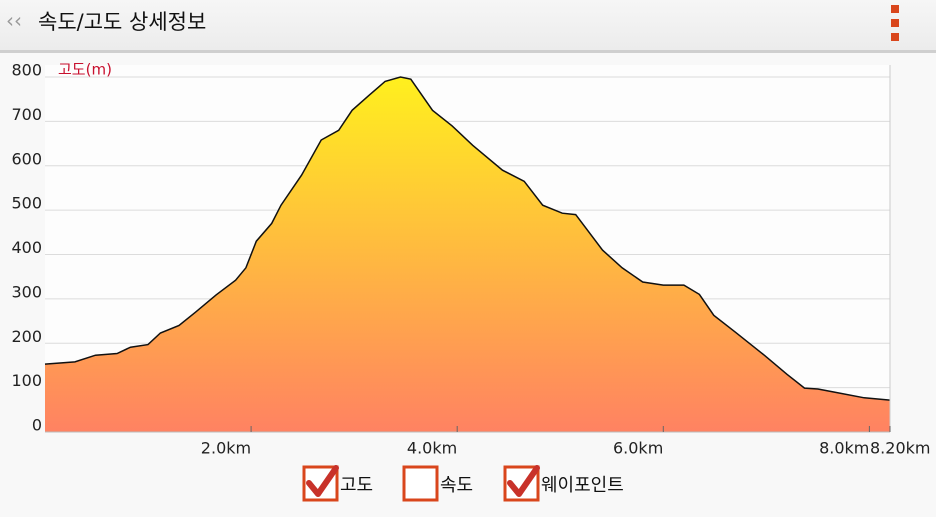 This screenshot has width=936, height=517. I want to click on header-title: 속도/고도 상세정보, so click(122, 22).